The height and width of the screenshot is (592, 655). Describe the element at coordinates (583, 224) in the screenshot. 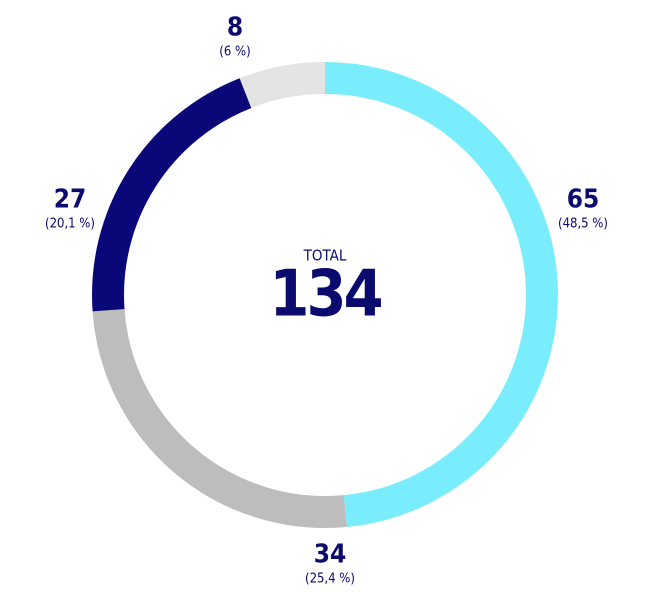

I see `percent-label: (48,5 %)` at that location.